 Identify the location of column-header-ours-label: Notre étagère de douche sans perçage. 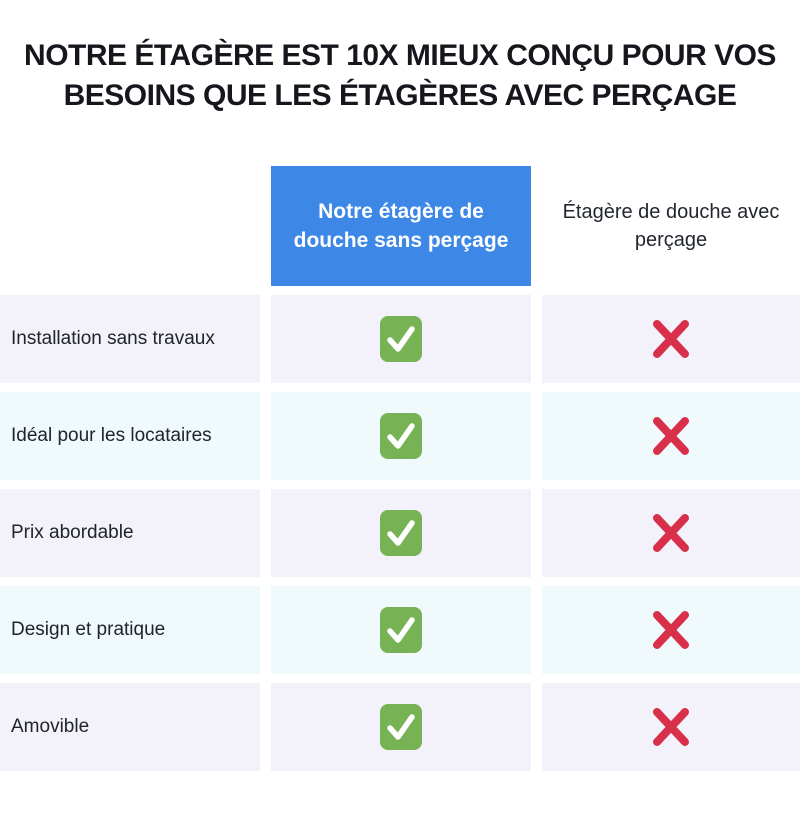
(401, 226).